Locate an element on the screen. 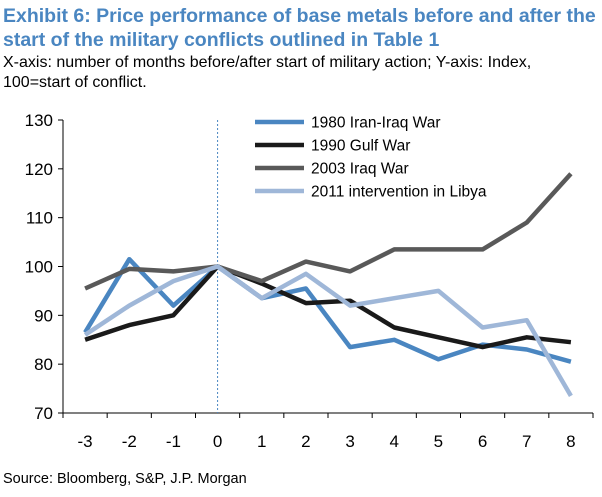 This screenshot has width=602, height=497. y-tick-label: 90 is located at coordinates (43, 315).